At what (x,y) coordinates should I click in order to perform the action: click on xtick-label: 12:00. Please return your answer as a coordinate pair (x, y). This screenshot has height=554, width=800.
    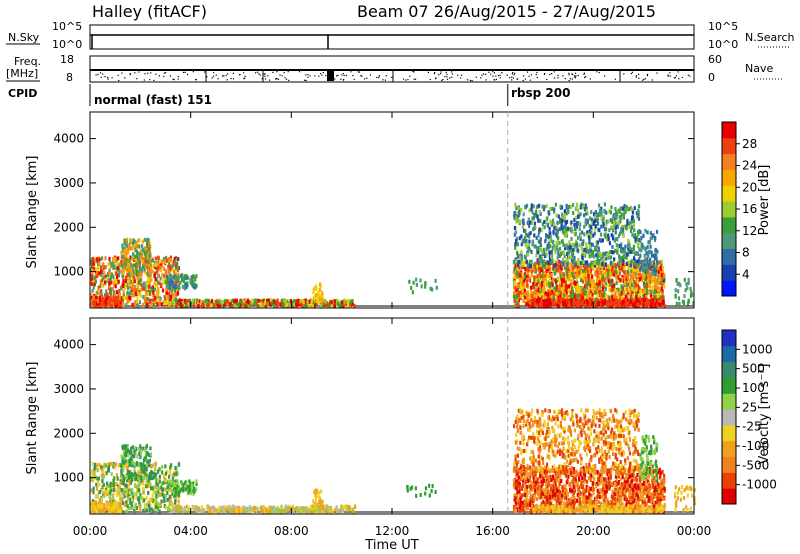
    Looking at the image, I should click on (392, 531).